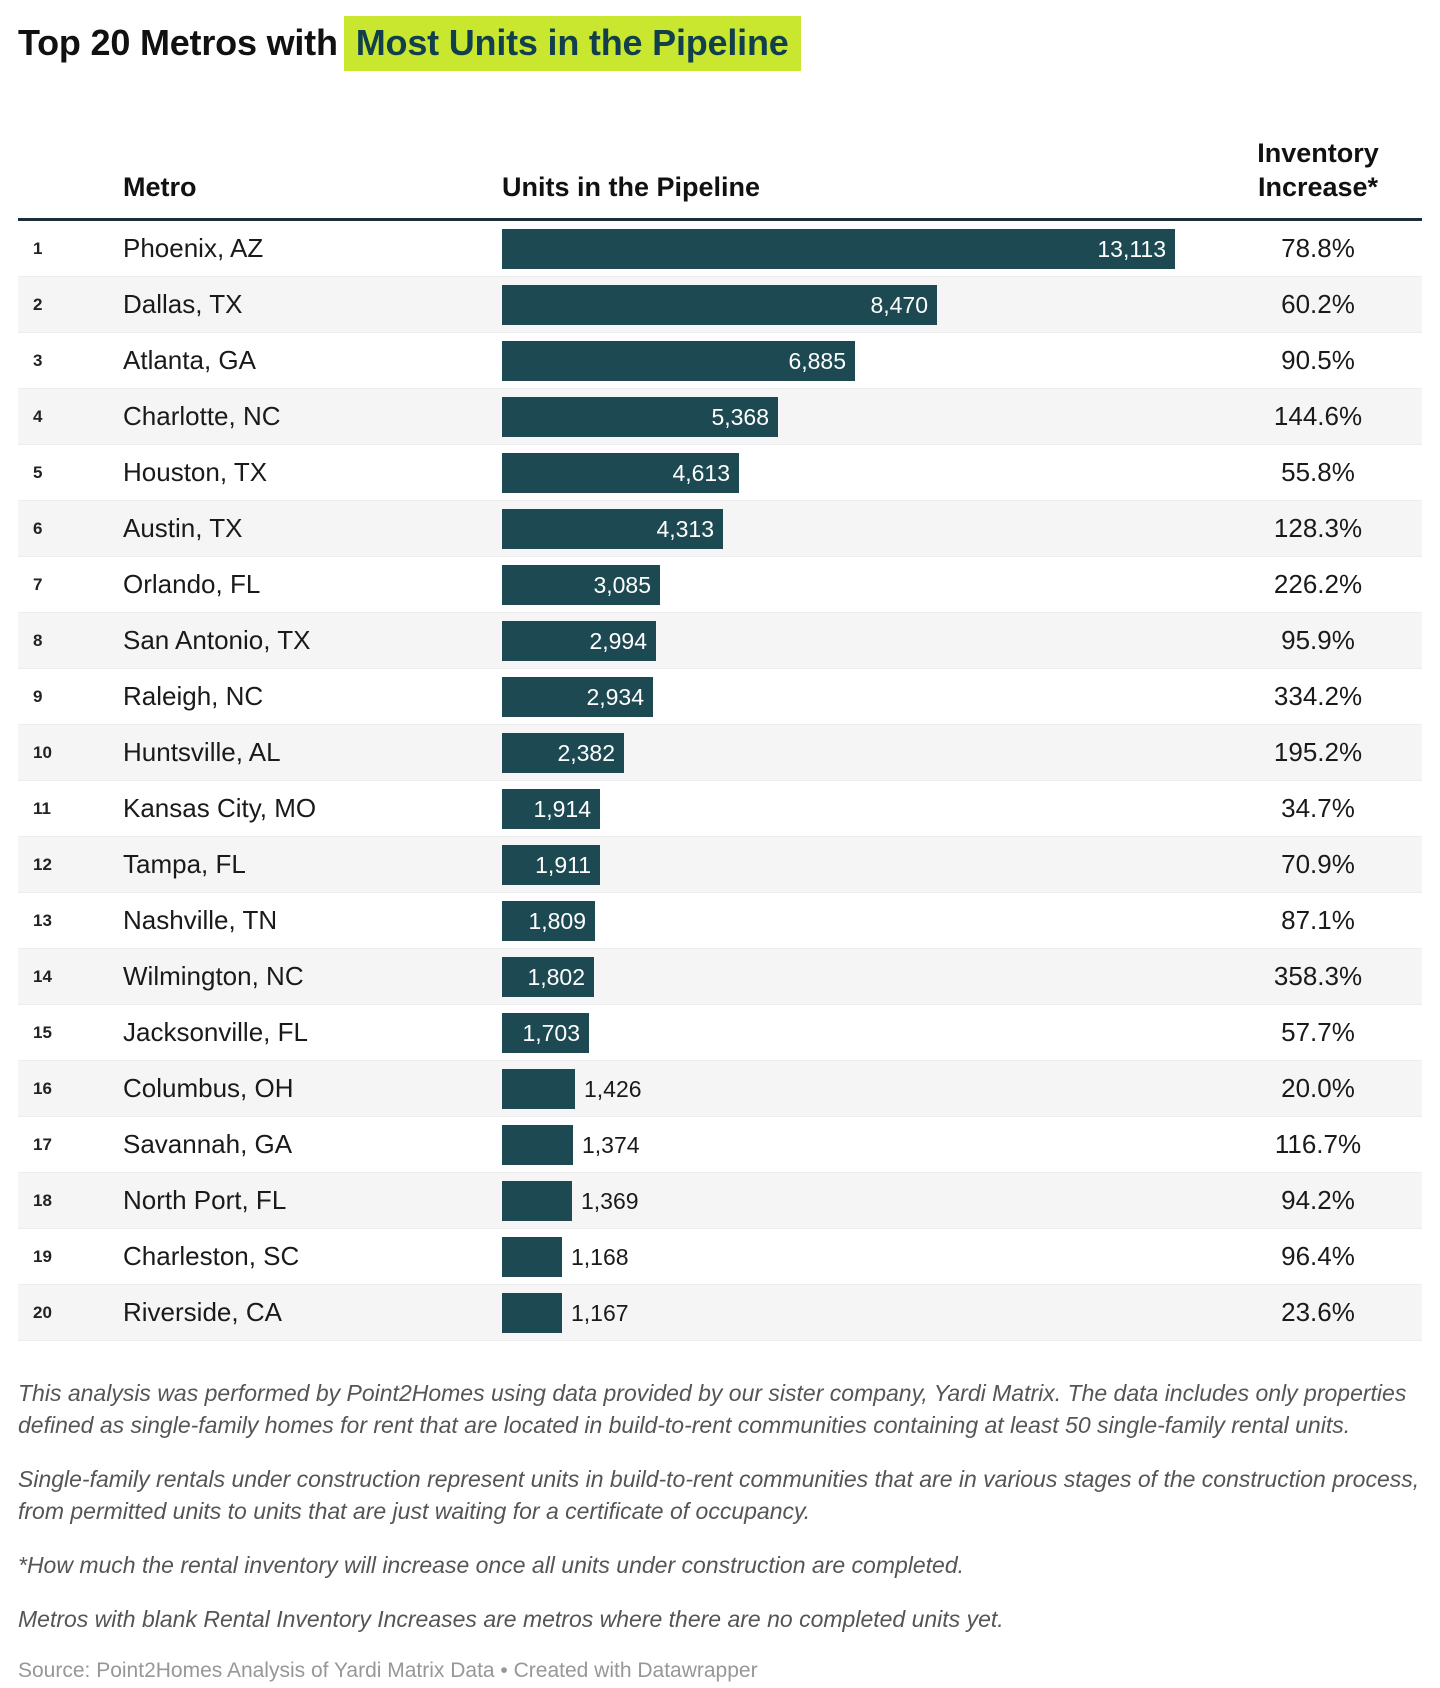 This screenshot has width=1440, height=1688. I want to click on units-bar-cell: 1,802, so click(548, 977).